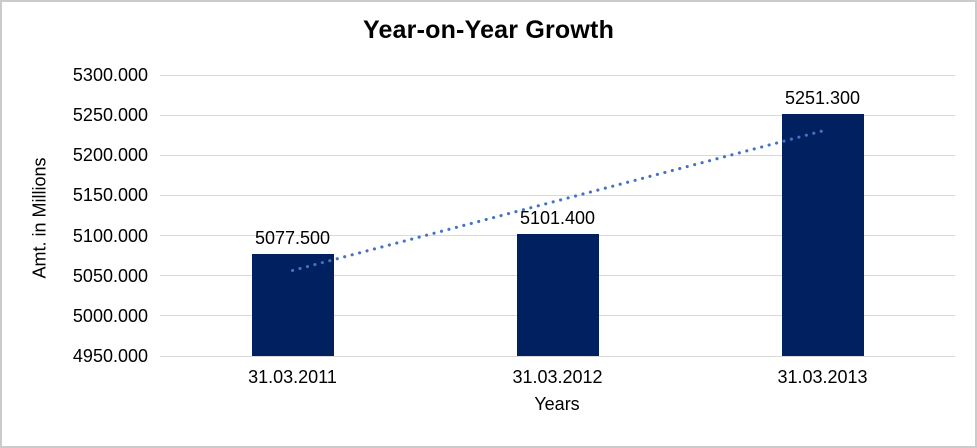  What do you see at coordinates (110, 75) in the screenshot?
I see `y-tick-label: 5300.000` at bounding box center [110, 75].